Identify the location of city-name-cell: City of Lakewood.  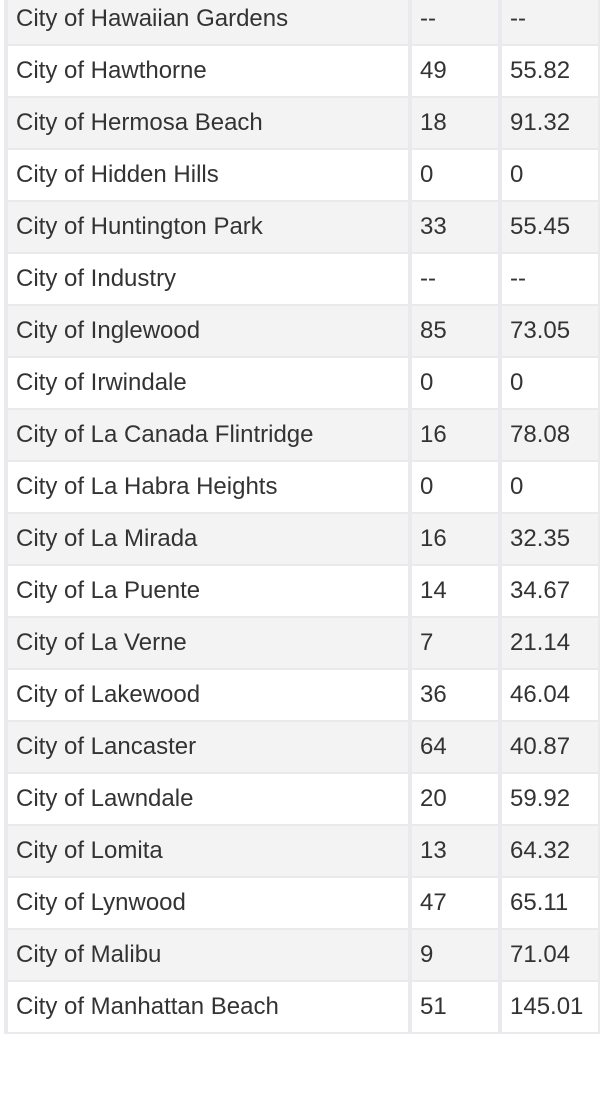
(208, 695).